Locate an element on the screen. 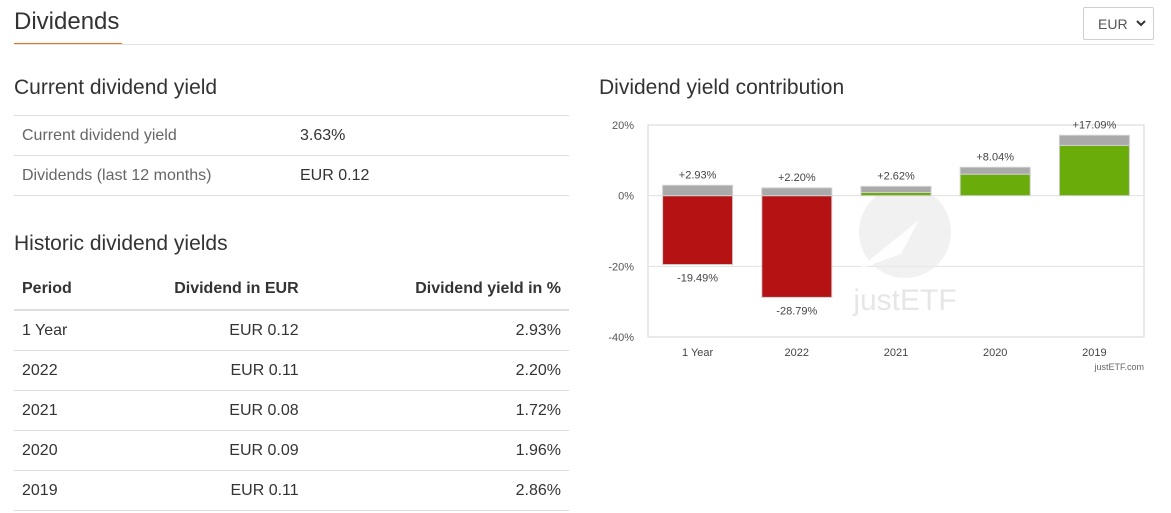 The height and width of the screenshot is (513, 1171). x-tick-label: 2022 is located at coordinates (797, 353).